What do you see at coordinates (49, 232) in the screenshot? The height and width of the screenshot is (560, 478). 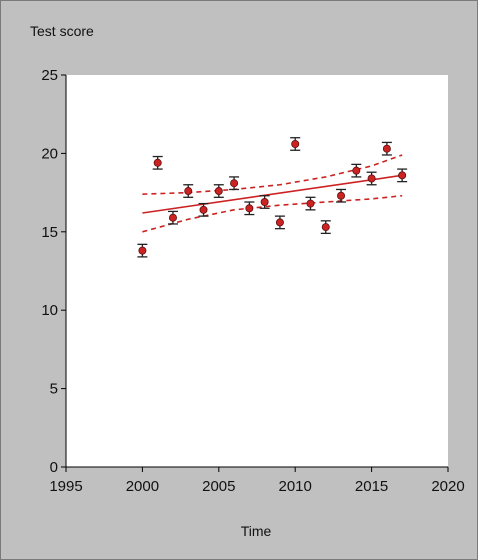 I see `y-tick-label: 15` at bounding box center [49, 232].